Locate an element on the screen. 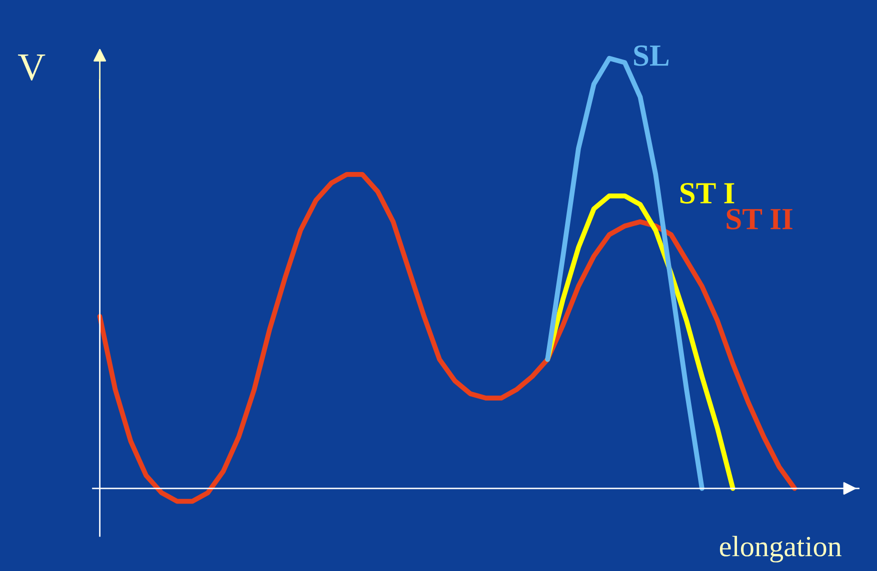  series-label: ST II is located at coordinates (759, 219).